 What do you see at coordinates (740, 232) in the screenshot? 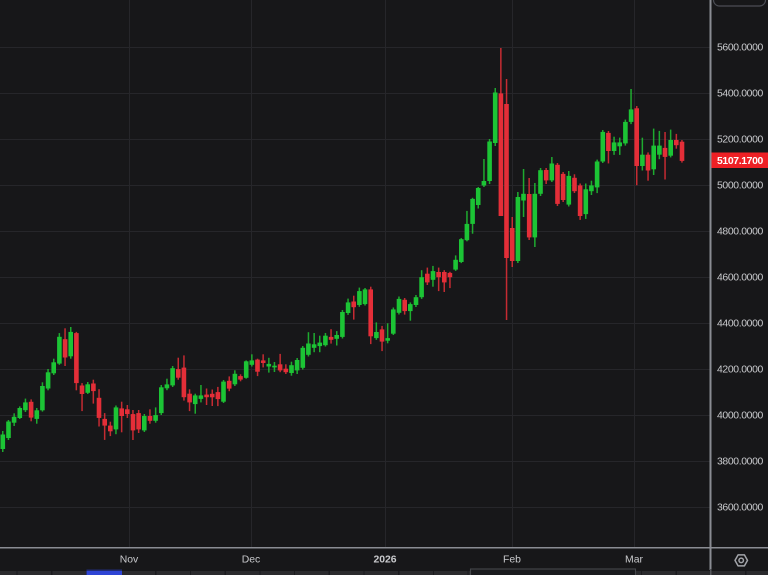
I see `svg-text: 4800.0000` at bounding box center [740, 232].